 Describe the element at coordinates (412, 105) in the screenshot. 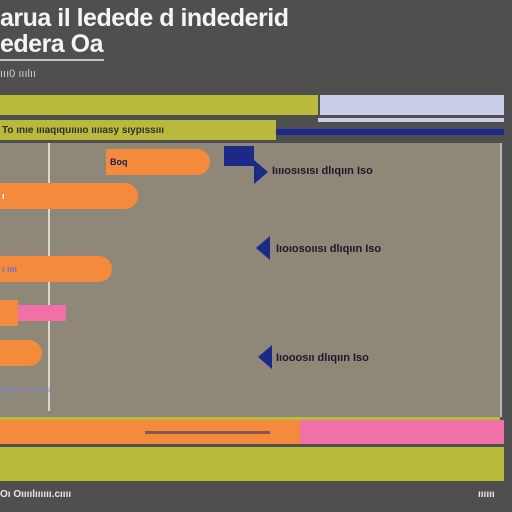

I see `top-blue-bar` at that location.